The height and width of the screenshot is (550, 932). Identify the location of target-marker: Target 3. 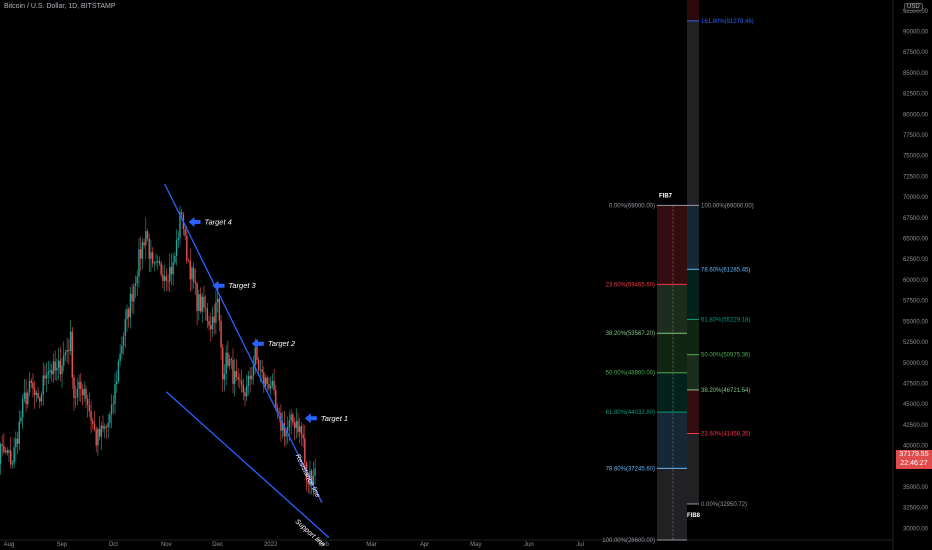
(234, 285).